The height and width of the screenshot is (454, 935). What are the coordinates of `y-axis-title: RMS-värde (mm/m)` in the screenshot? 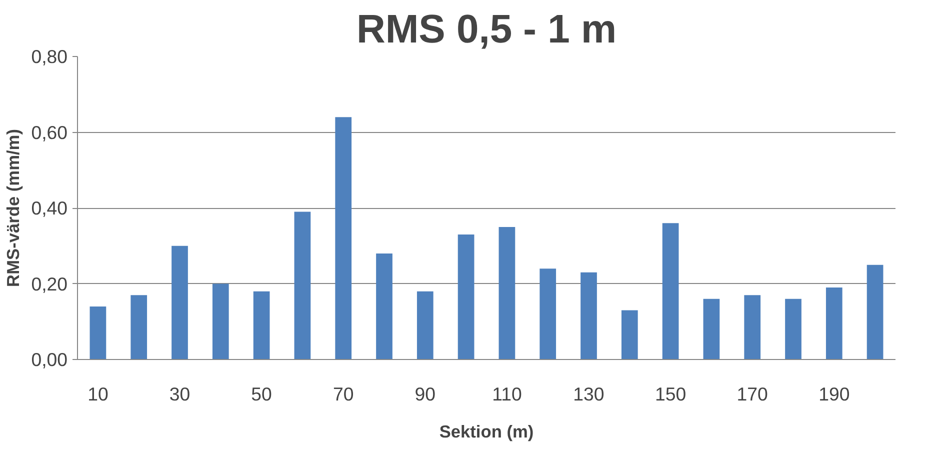 It's located at (13, 208).